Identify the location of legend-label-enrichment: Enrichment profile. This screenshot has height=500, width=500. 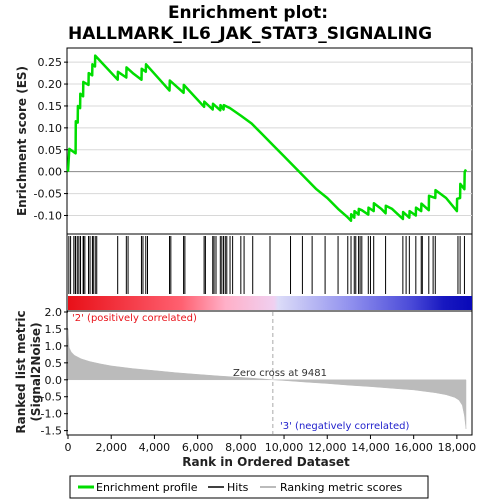
(147, 487).